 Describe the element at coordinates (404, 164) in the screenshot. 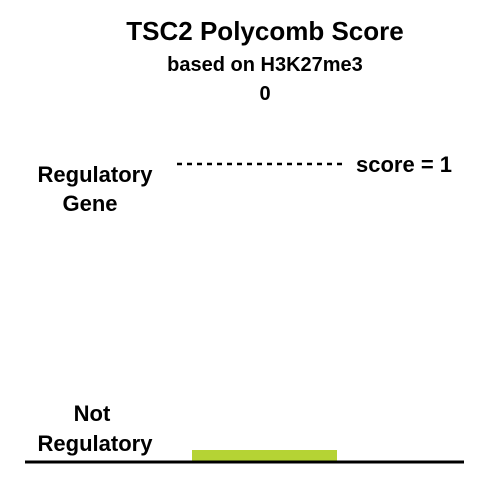

I see `reference-line-label: score = 1` at that location.